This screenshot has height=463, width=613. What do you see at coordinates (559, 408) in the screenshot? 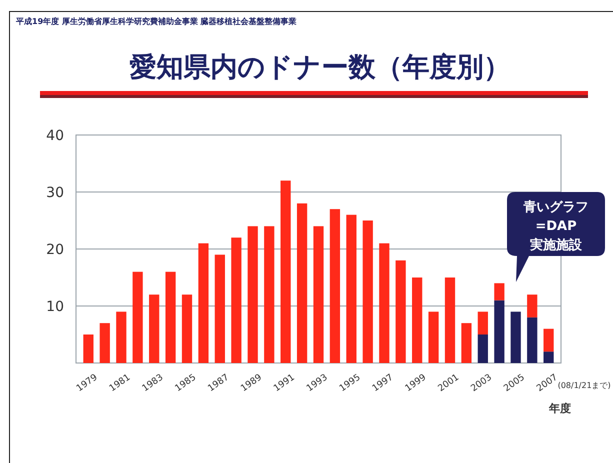
I see `x-axis-title: 年度` at bounding box center [559, 408].